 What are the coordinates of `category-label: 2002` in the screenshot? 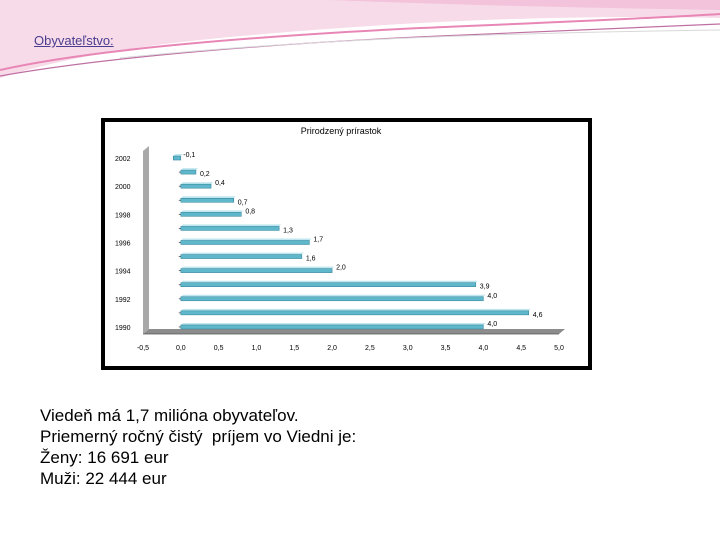 It's located at (123, 159).